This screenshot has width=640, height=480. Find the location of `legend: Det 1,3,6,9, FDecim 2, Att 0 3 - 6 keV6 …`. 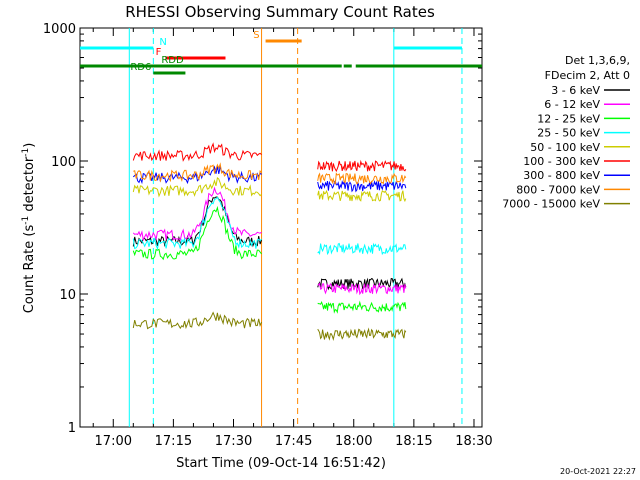

legend: Det 1,3,6,9, FDecim 2, Att 0 3 - 6 keV6 … is located at coordinates (566, 132).